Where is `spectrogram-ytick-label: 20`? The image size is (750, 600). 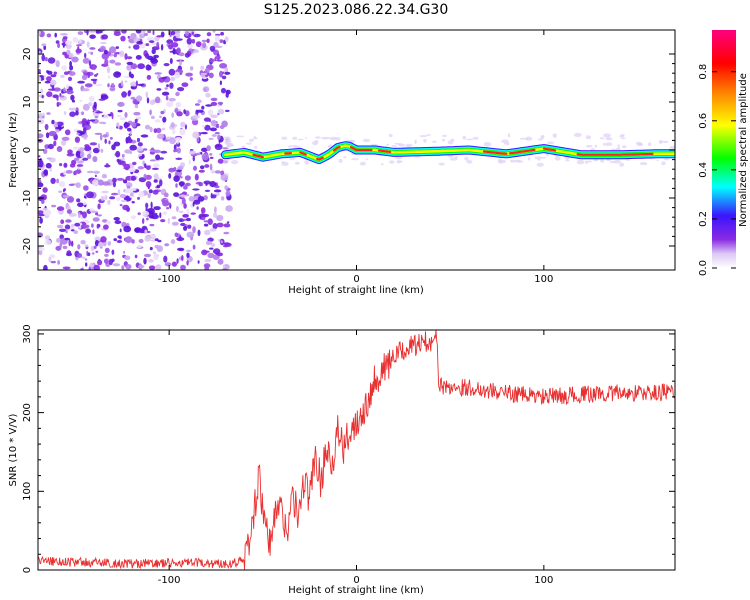
spectrogram-ytick-label: 20 is located at coordinates (27, 54).